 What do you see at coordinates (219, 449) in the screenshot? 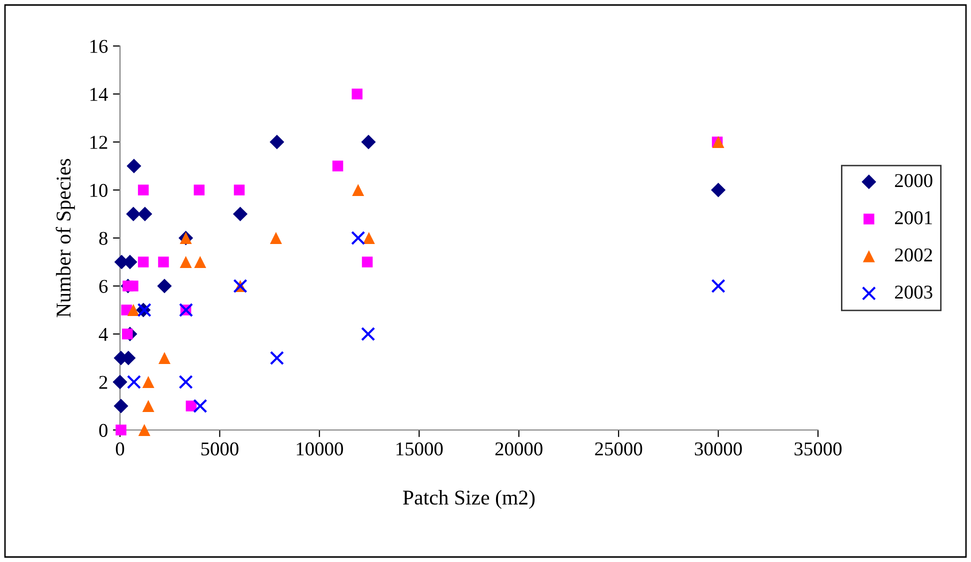
I see `x-tick-label: 5000` at bounding box center [219, 449].